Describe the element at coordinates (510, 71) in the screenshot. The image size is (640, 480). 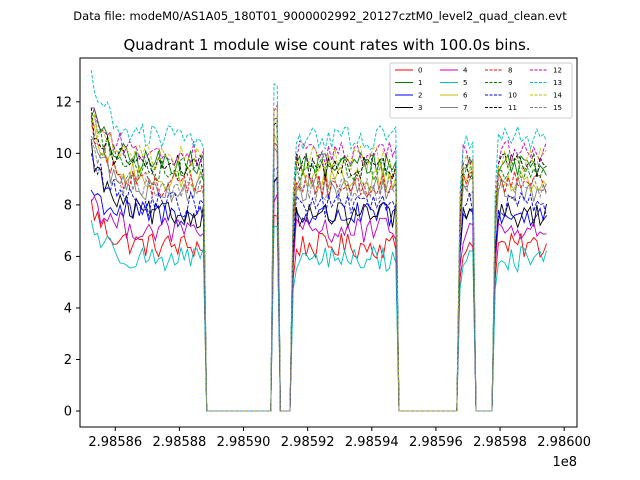
I see `legend-label-8: 8` at that location.